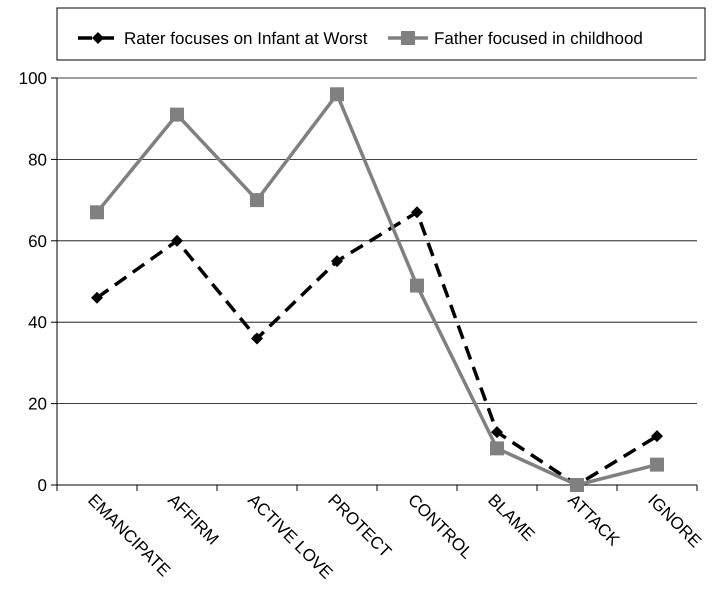 The image size is (713, 601). I want to click on y-tick-label: 40, so click(37, 322).